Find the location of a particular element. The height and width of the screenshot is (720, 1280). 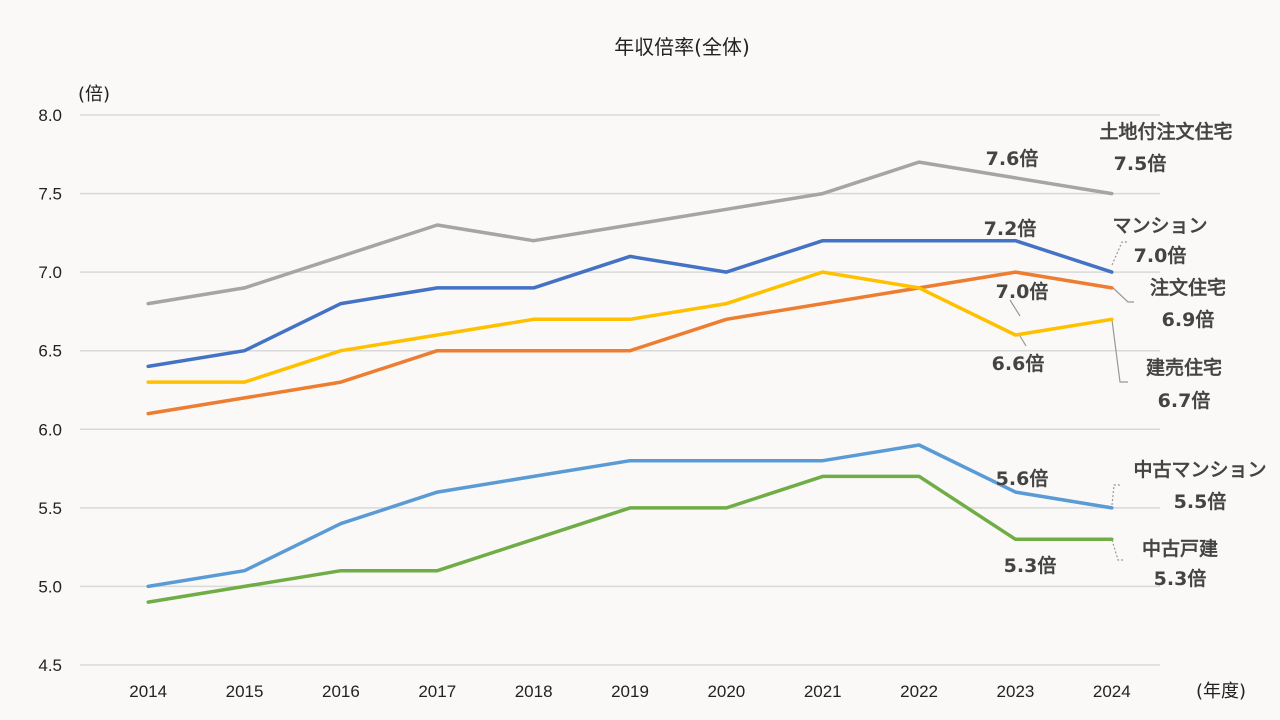

point-value-label: 5.3倍 is located at coordinates (1030, 565).